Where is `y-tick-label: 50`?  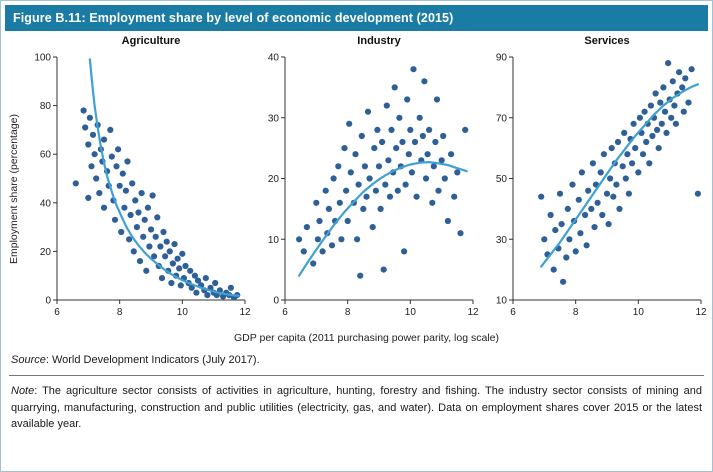 y-tick-label: 50 is located at coordinates (502, 179).